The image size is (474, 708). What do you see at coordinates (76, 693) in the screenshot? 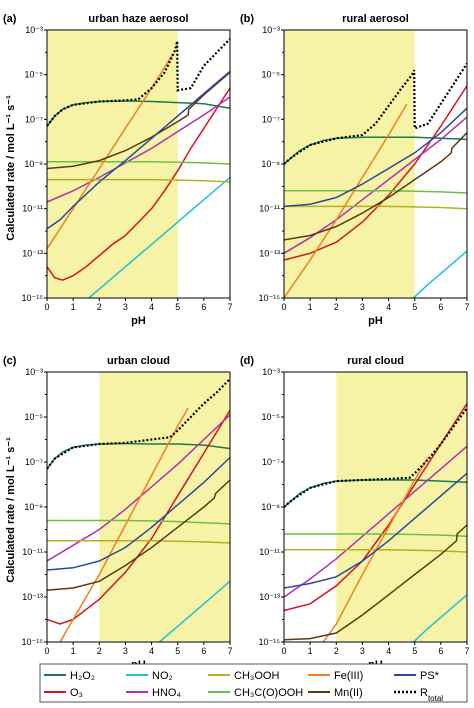
I see `legend-label-o3: O₃` at bounding box center [76, 693].